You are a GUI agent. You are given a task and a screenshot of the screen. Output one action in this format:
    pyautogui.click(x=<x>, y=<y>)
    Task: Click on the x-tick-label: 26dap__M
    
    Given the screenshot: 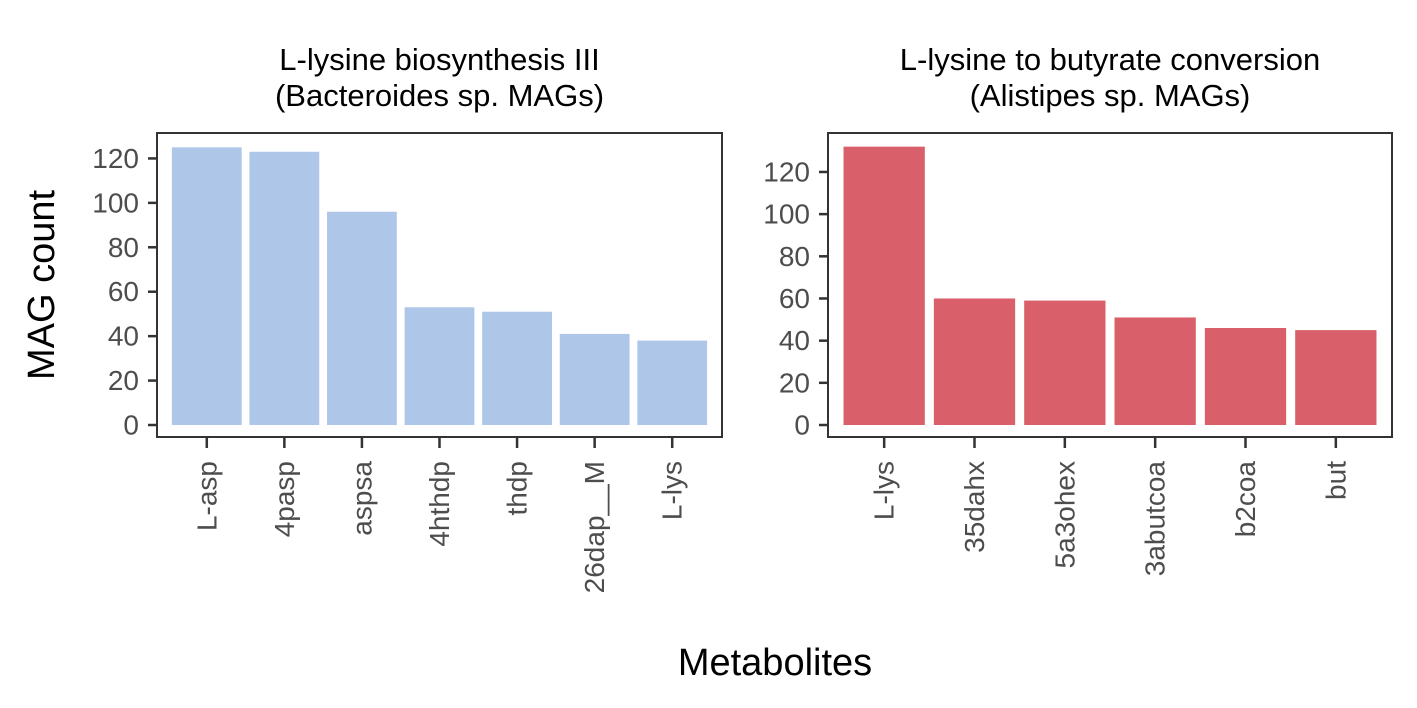 What is the action you would take?
    pyautogui.click(x=594, y=527)
    